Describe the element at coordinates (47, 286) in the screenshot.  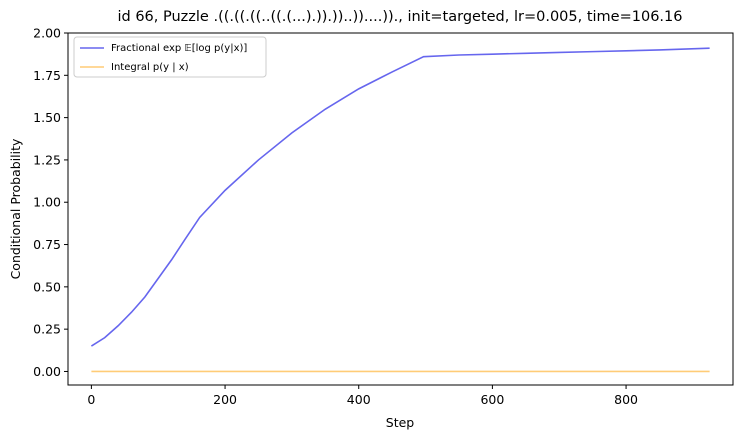
I see `y-tick-label: 0.50` at that location.